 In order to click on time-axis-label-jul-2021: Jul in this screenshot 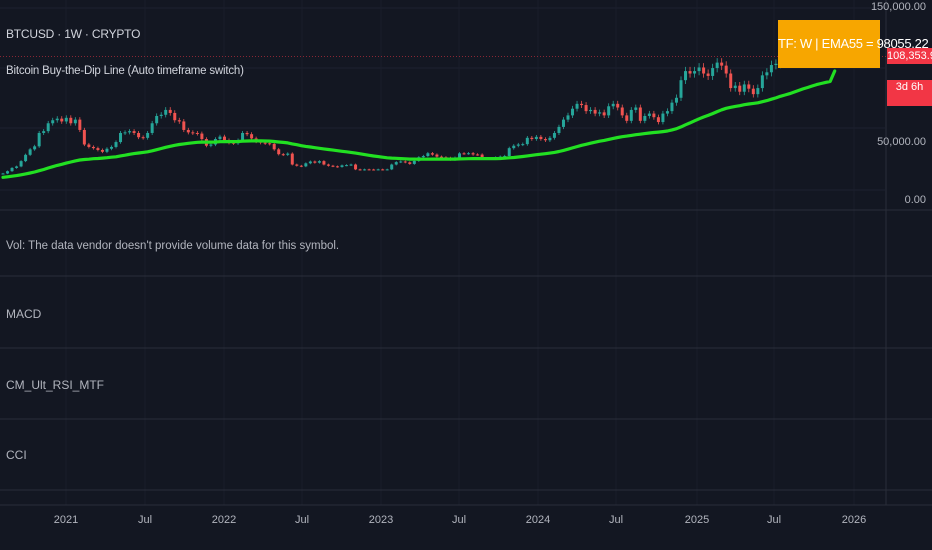, I will do `click(145, 520)`.